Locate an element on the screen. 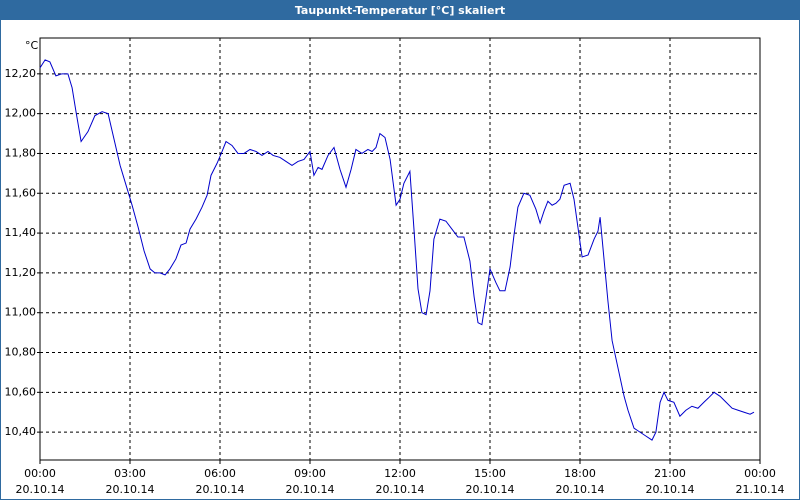 Image resolution: width=800 pixels, height=500 pixels. y-tick-label: 11,40 is located at coordinates (21, 232).